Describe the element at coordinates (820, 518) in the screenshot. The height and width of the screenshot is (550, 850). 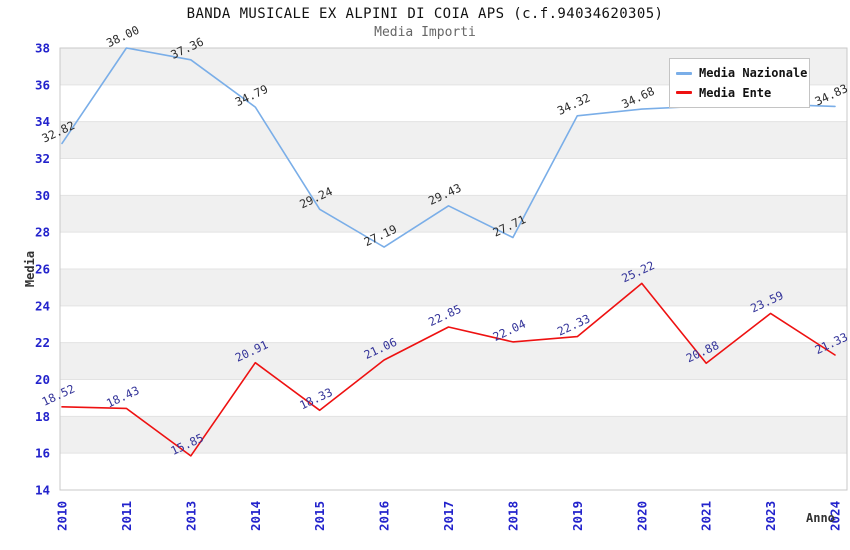
I see `x-axis-title: Anno` at that location.